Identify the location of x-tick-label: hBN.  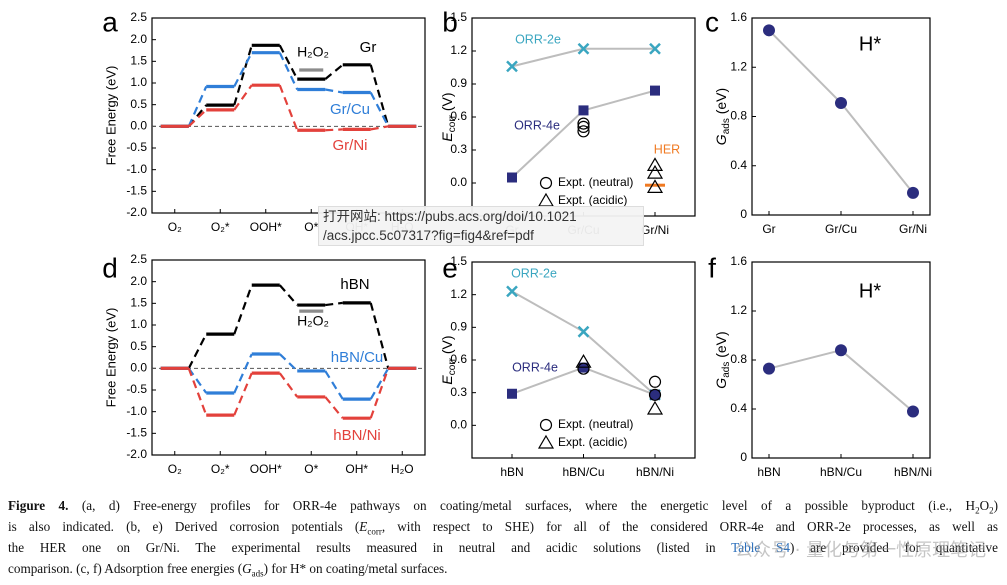
(511, 472).